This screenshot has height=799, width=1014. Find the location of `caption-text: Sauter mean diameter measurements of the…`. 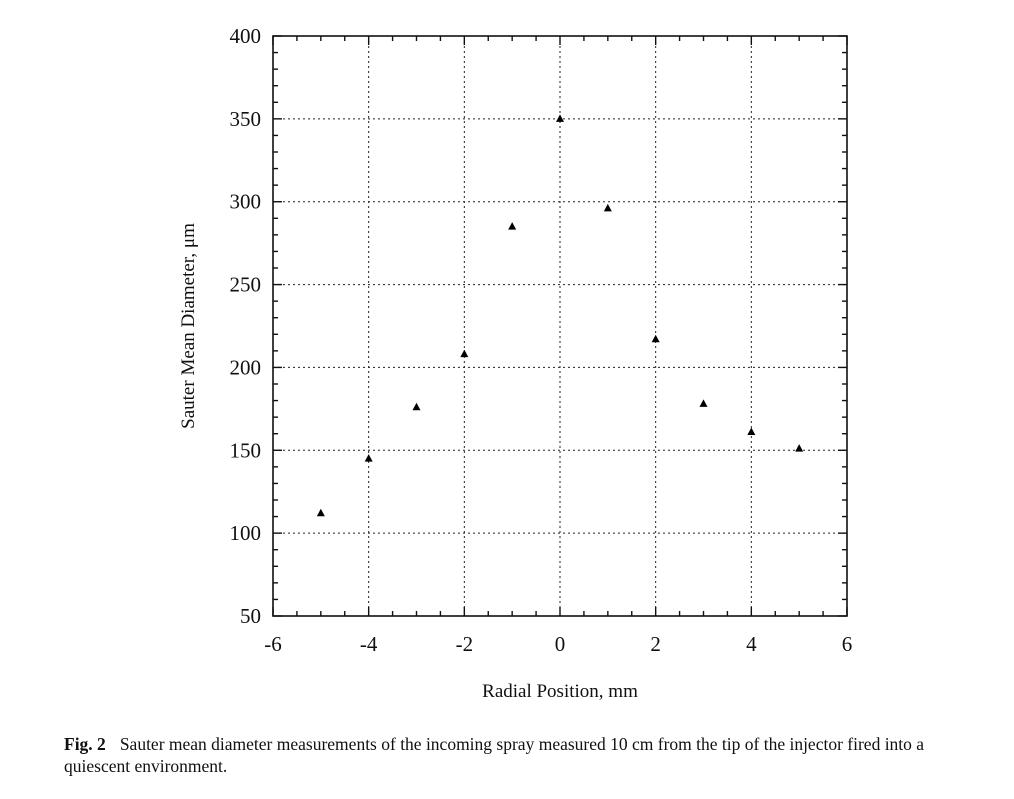

caption-text: Sauter mean diameter measurements of the… is located at coordinates (494, 755).